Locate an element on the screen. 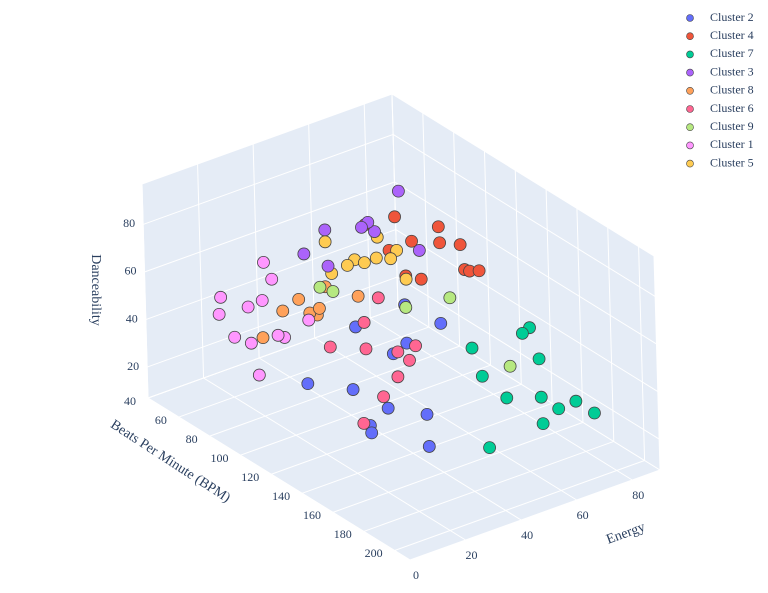  legend-label: Cluster 4 is located at coordinates (732, 35).